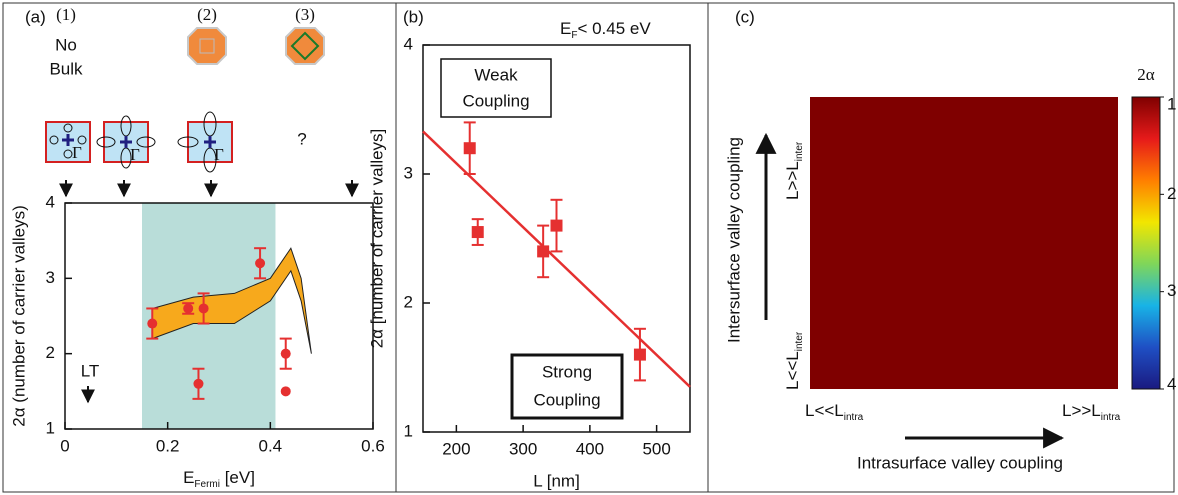 This screenshot has height=495, width=1178. I want to click on panel-label: (a), so click(35, 16).